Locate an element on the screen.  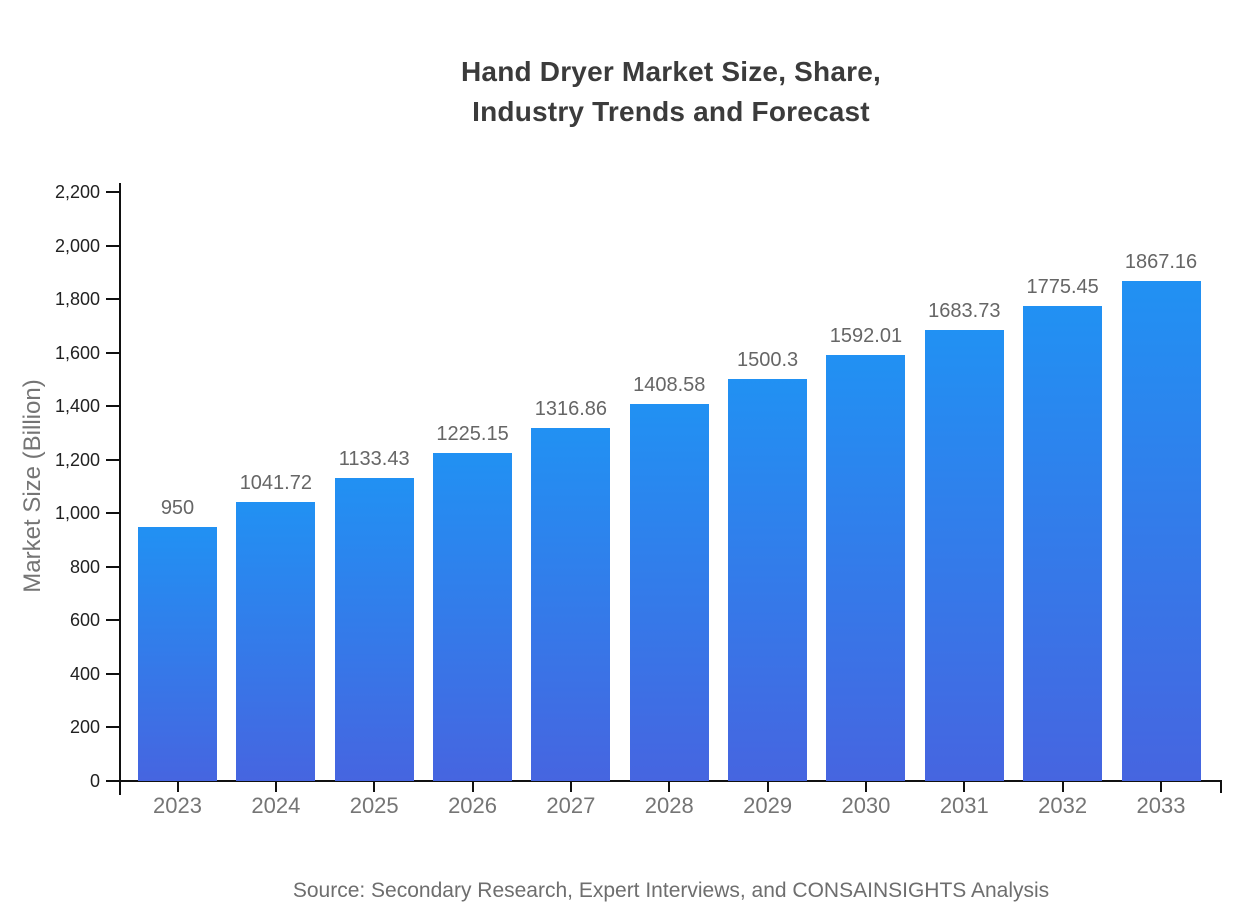
bar-value-label: 1867.16 is located at coordinates (1161, 262).